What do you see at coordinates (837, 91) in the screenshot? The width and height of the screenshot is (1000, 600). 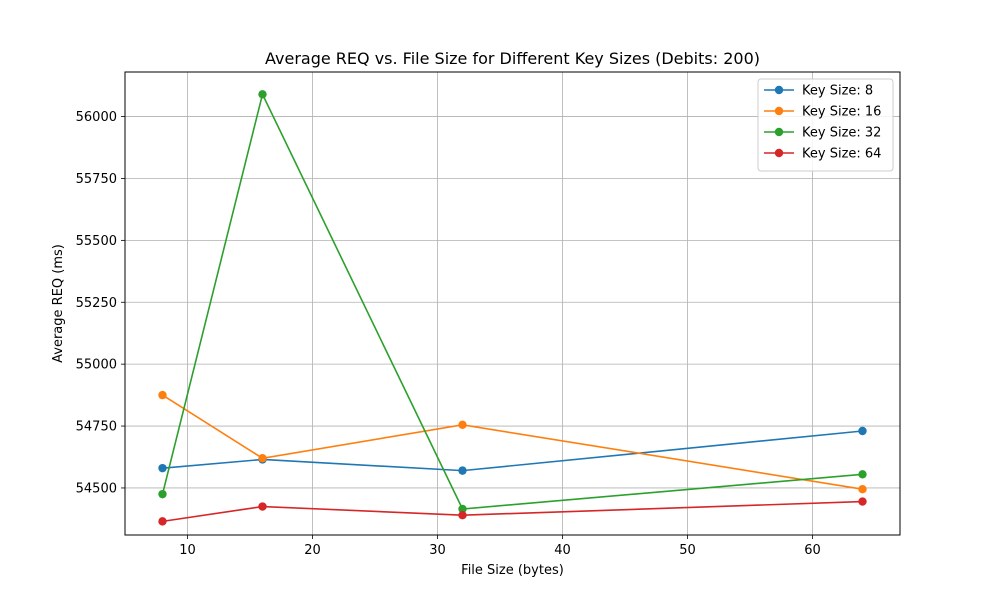 I see `legend-label: Key Size: 8` at bounding box center [837, 91].